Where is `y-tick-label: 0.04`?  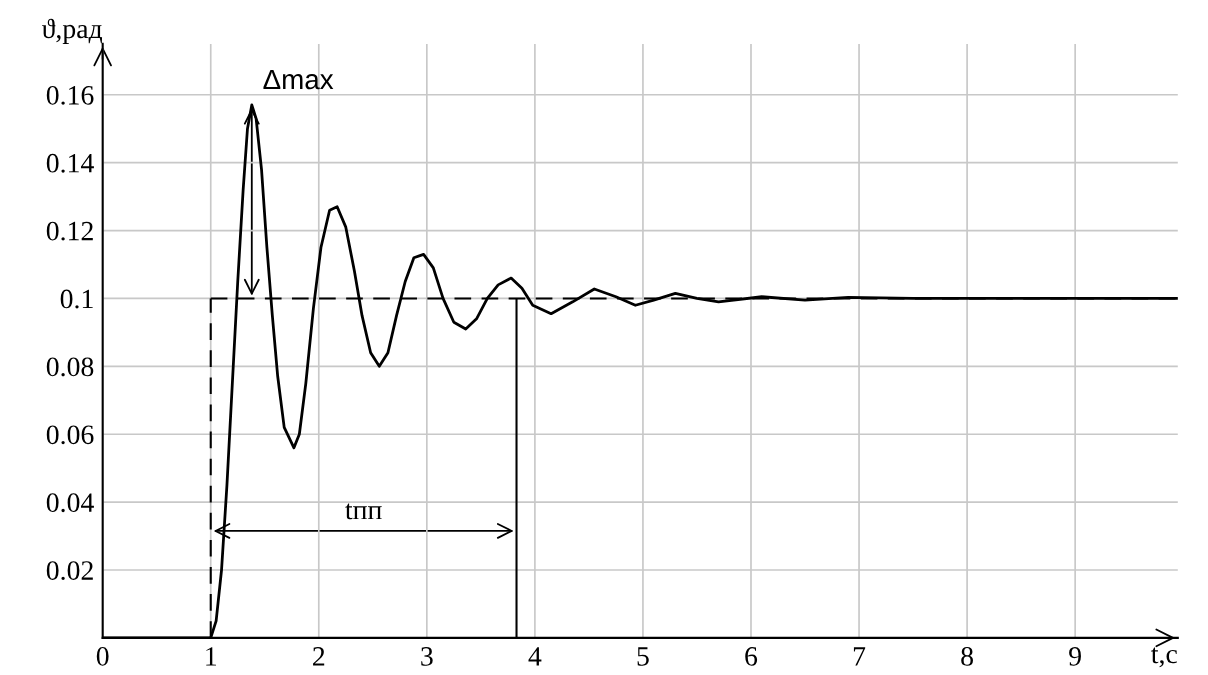 y-tick-label: 0.04 is located at coordinates (70, 503).